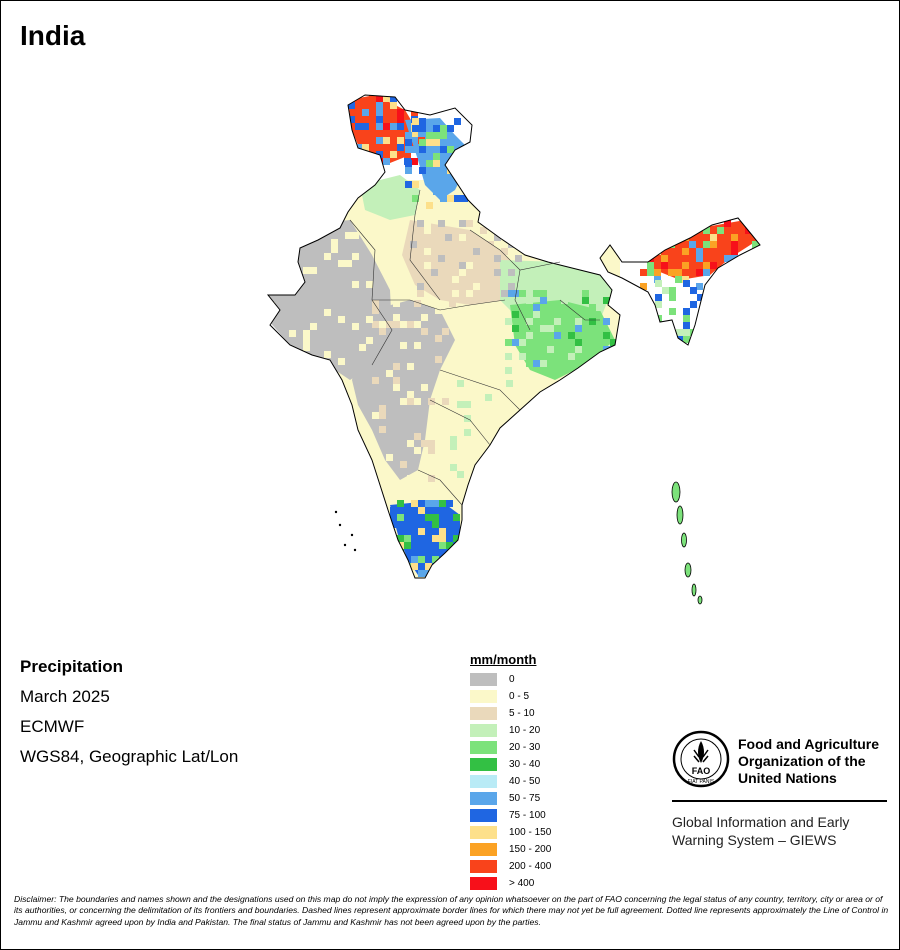 This screenshot has height=950, width=900. I want to click on legend-label: 30 - 40, so click(525, 764).